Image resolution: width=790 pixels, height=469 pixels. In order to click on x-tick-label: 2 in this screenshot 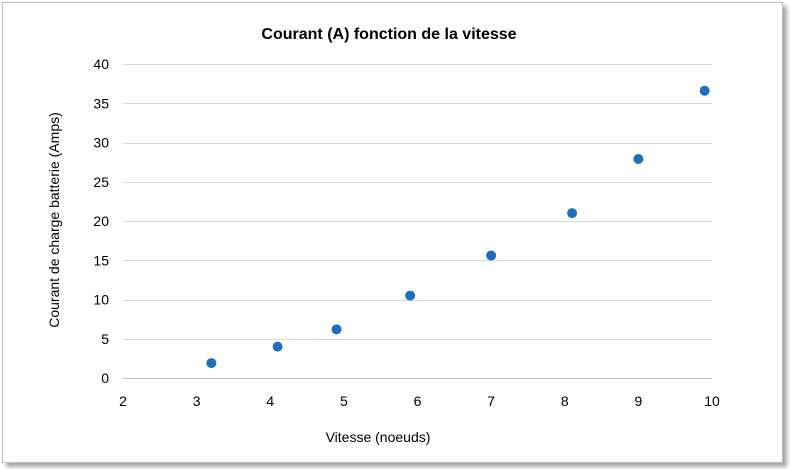, I will do `click(123, 401)`.